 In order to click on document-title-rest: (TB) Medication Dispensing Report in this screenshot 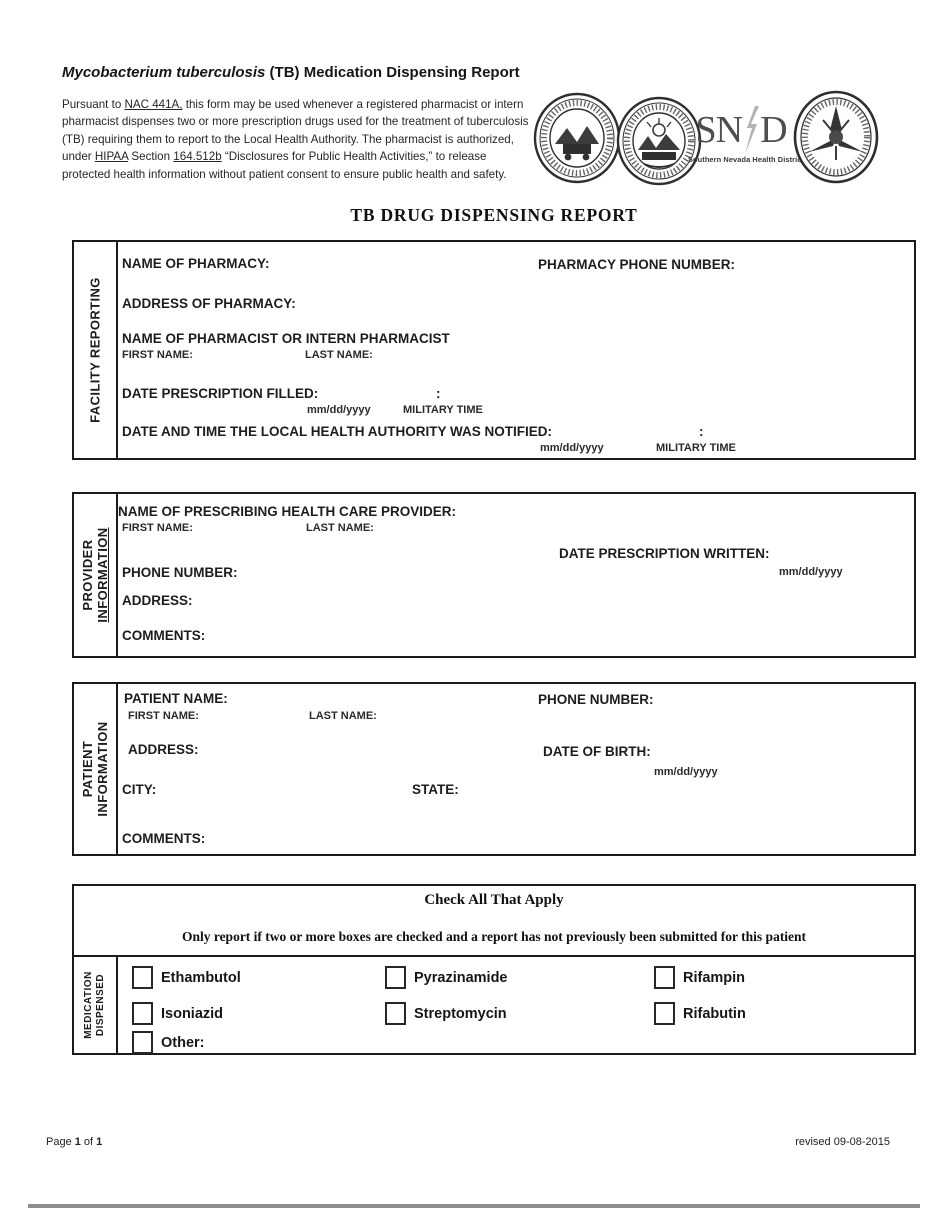, I will do `click(392, 72)`.